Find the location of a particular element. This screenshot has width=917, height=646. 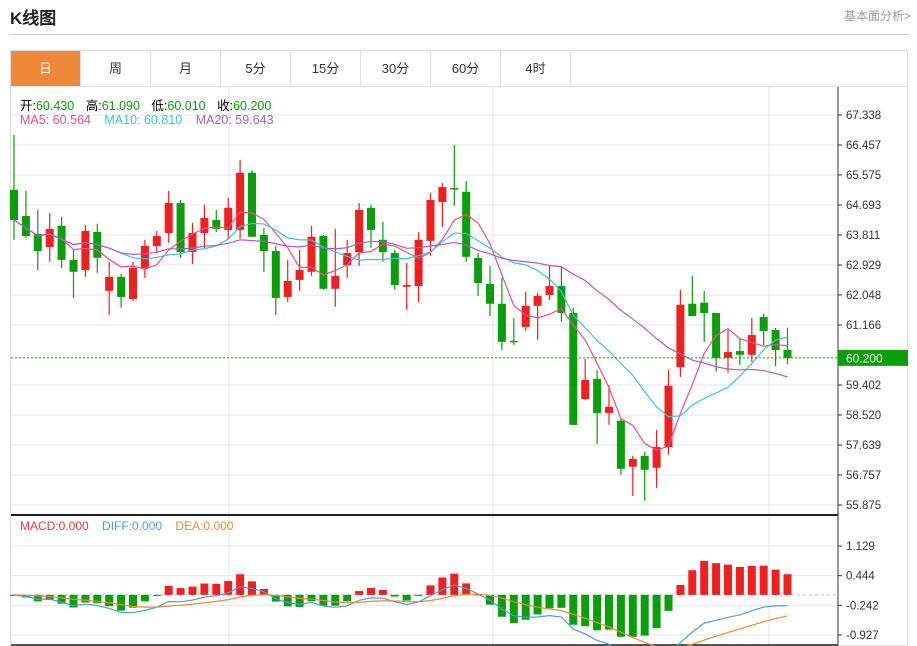

fundamental-analysis-link: 基本面分析> is located at coordinates (877, 16).